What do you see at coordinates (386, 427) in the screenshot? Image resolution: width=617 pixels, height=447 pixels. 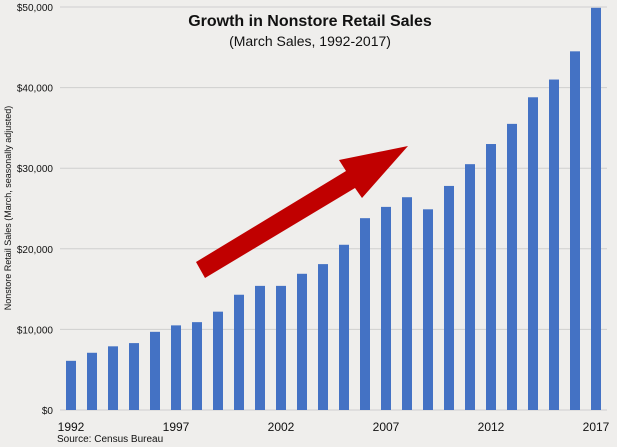 I see `x-tick-label: 2007` at bounding box center [386, 427].